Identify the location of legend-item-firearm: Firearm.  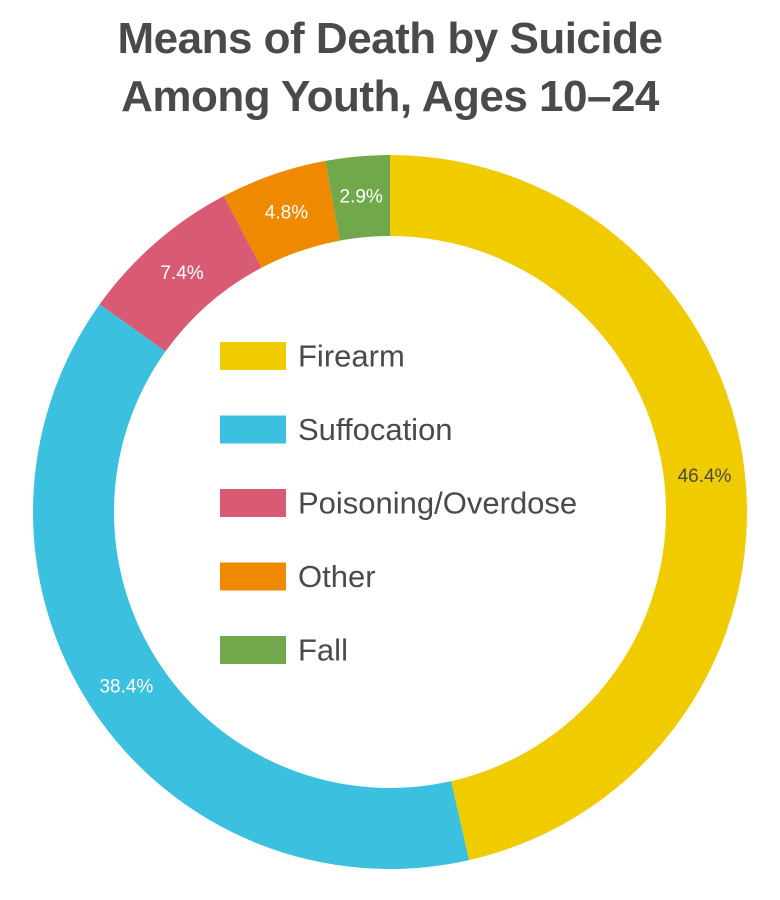
(312, 356).